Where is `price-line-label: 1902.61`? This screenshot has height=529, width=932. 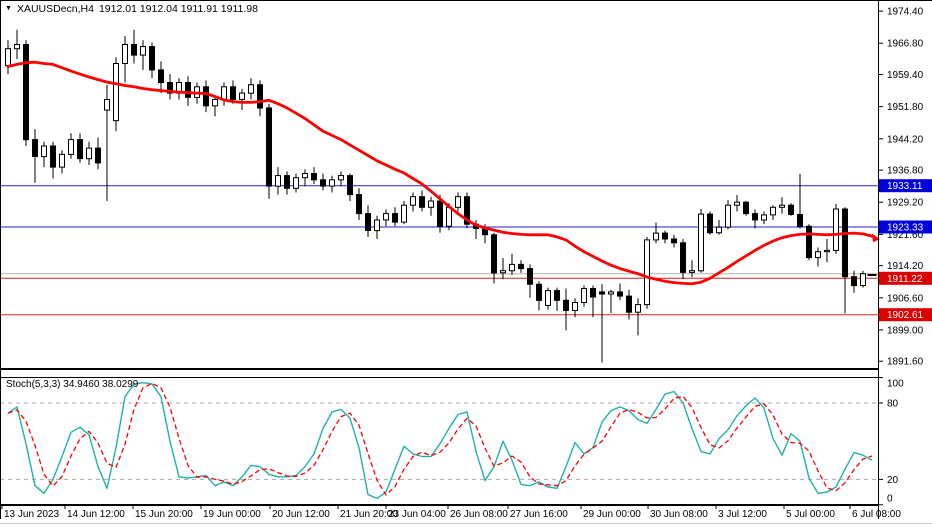
price-line-label: 1902.61 is located at coordinates (905, 315).